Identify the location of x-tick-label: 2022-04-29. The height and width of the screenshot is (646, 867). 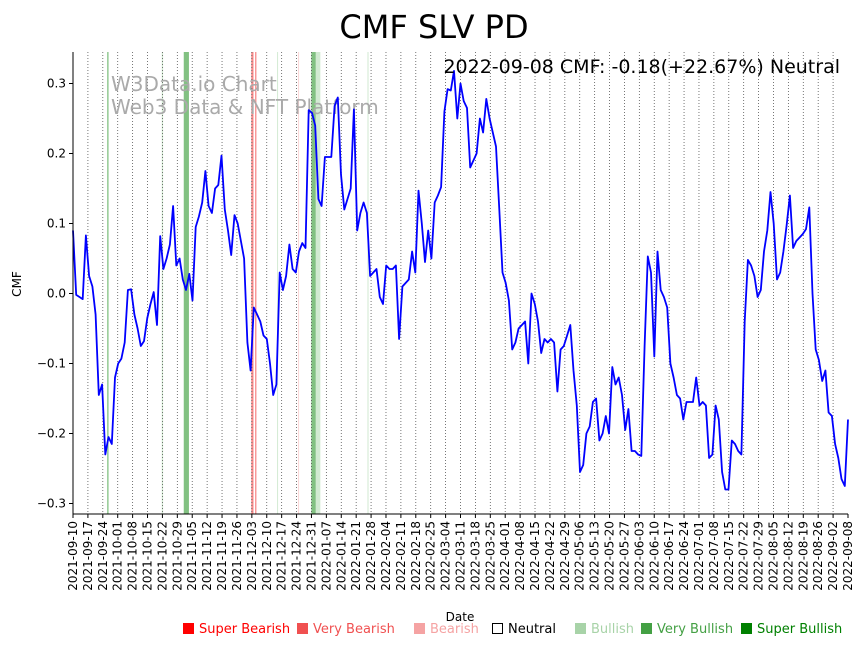
(565, 556).